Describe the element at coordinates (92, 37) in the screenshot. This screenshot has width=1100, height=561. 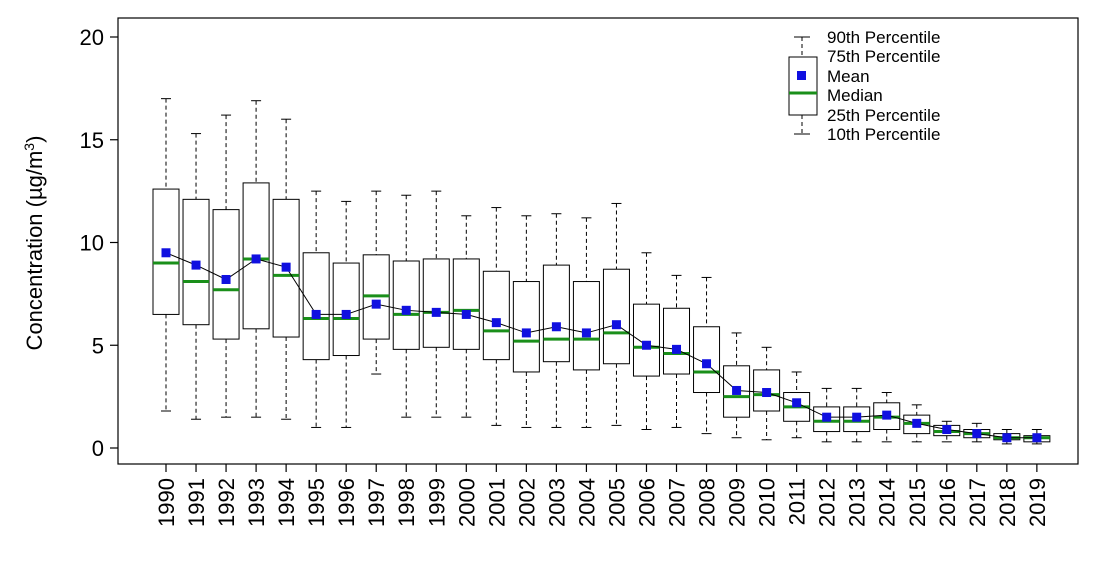
I see `y-tick-label: 20` at that location.